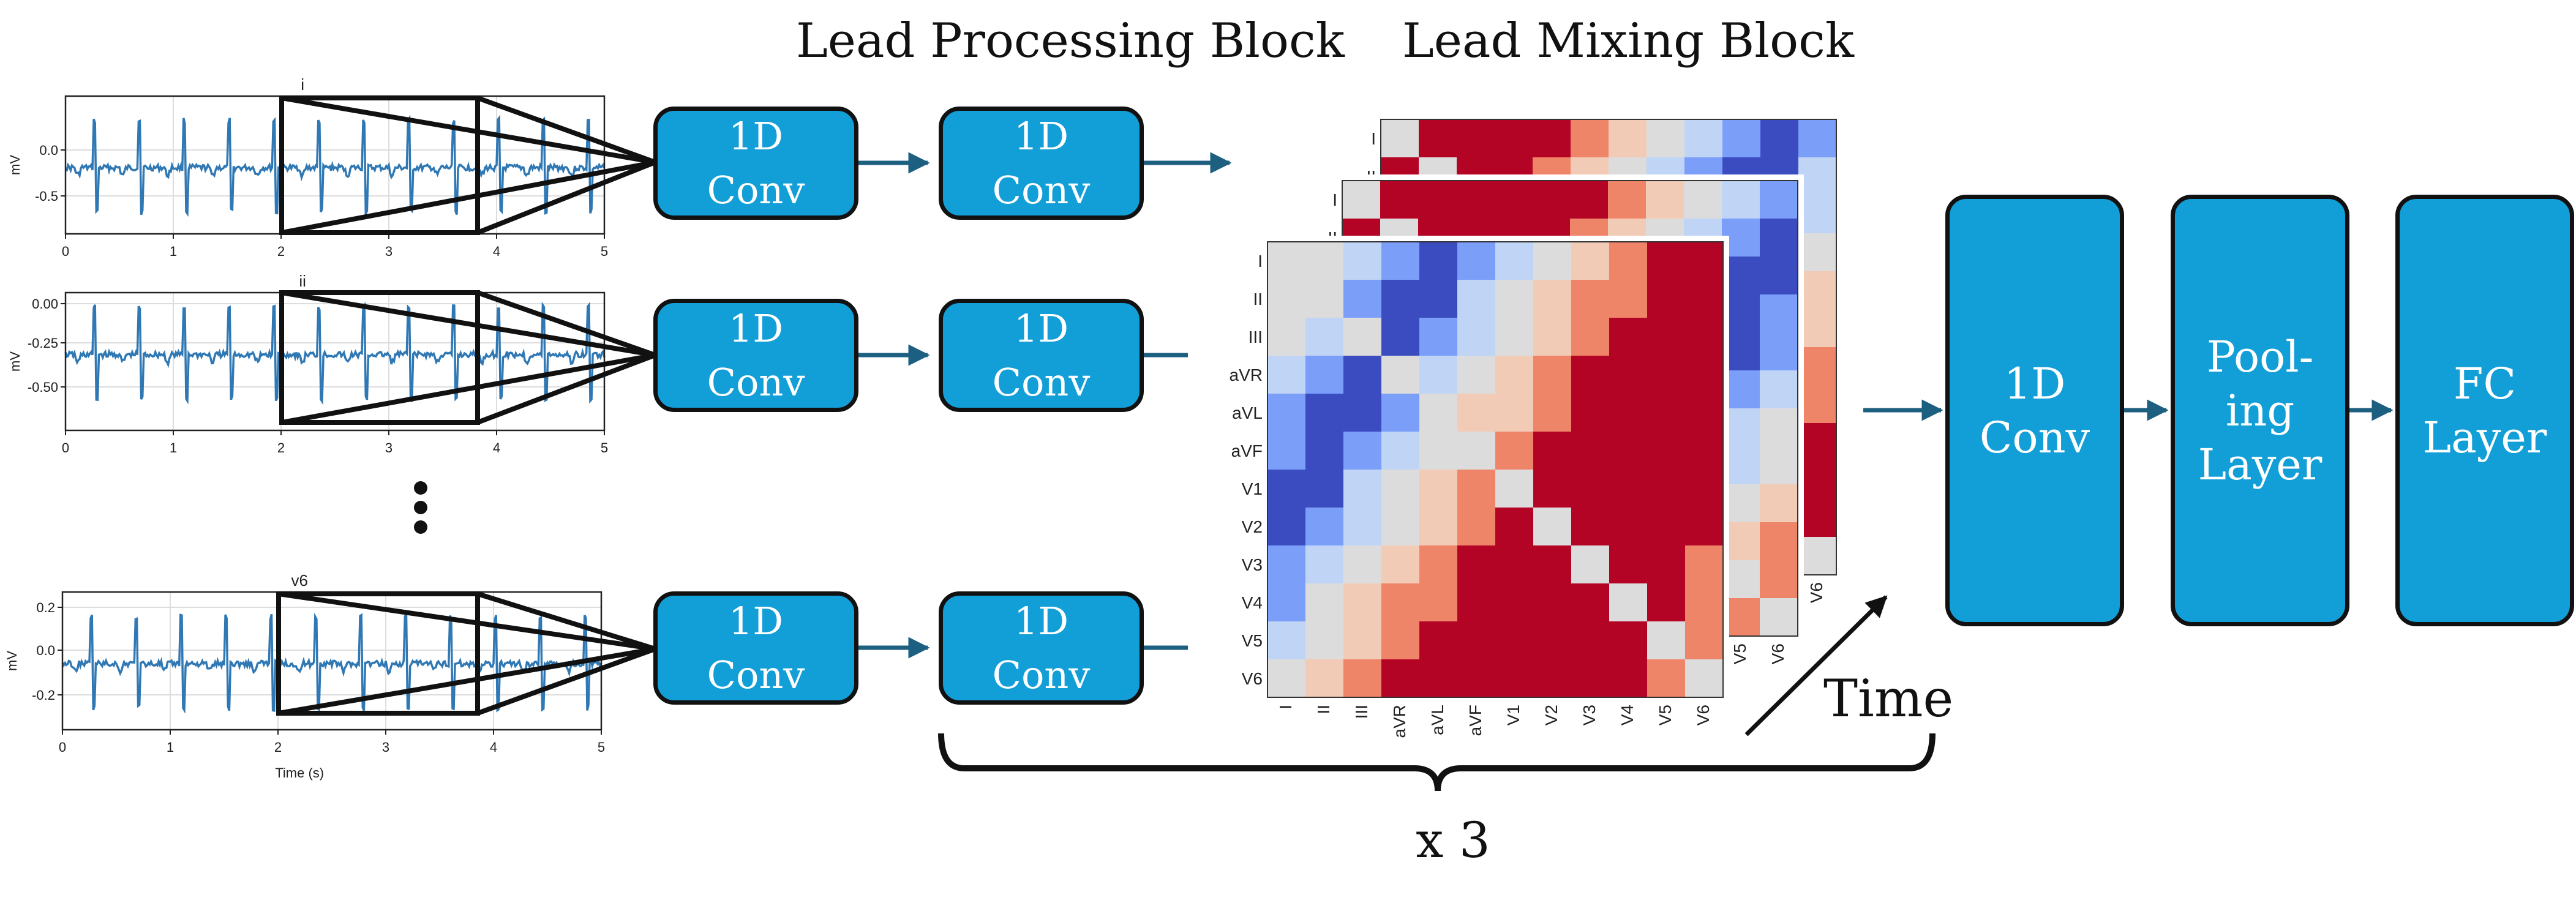 This screenshot has width=2576, height=903. Describe the element at coordinates (1629, 41) in the screenshot. I see `lead-mixing-header: Lead Mixing Block` at that location.